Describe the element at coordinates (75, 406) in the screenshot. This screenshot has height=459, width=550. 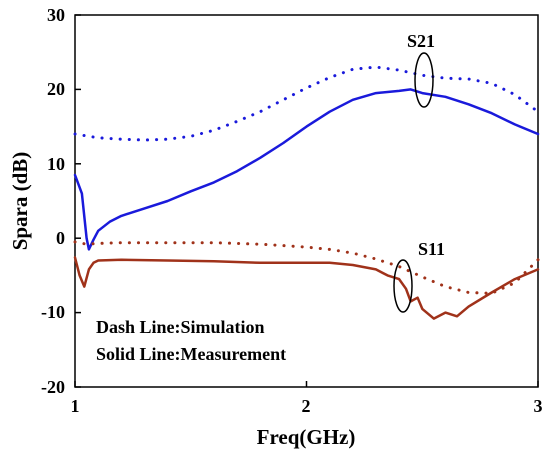
I see `x-tick-label-1: 1` at that location.